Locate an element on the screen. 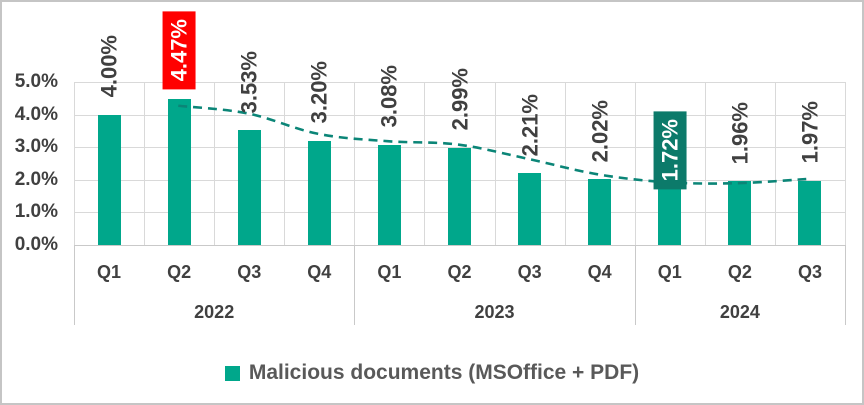 Image resolution: width=864 pixels, height=405 pixels. data-label: 4.47% is located at coordinates (179, 50).